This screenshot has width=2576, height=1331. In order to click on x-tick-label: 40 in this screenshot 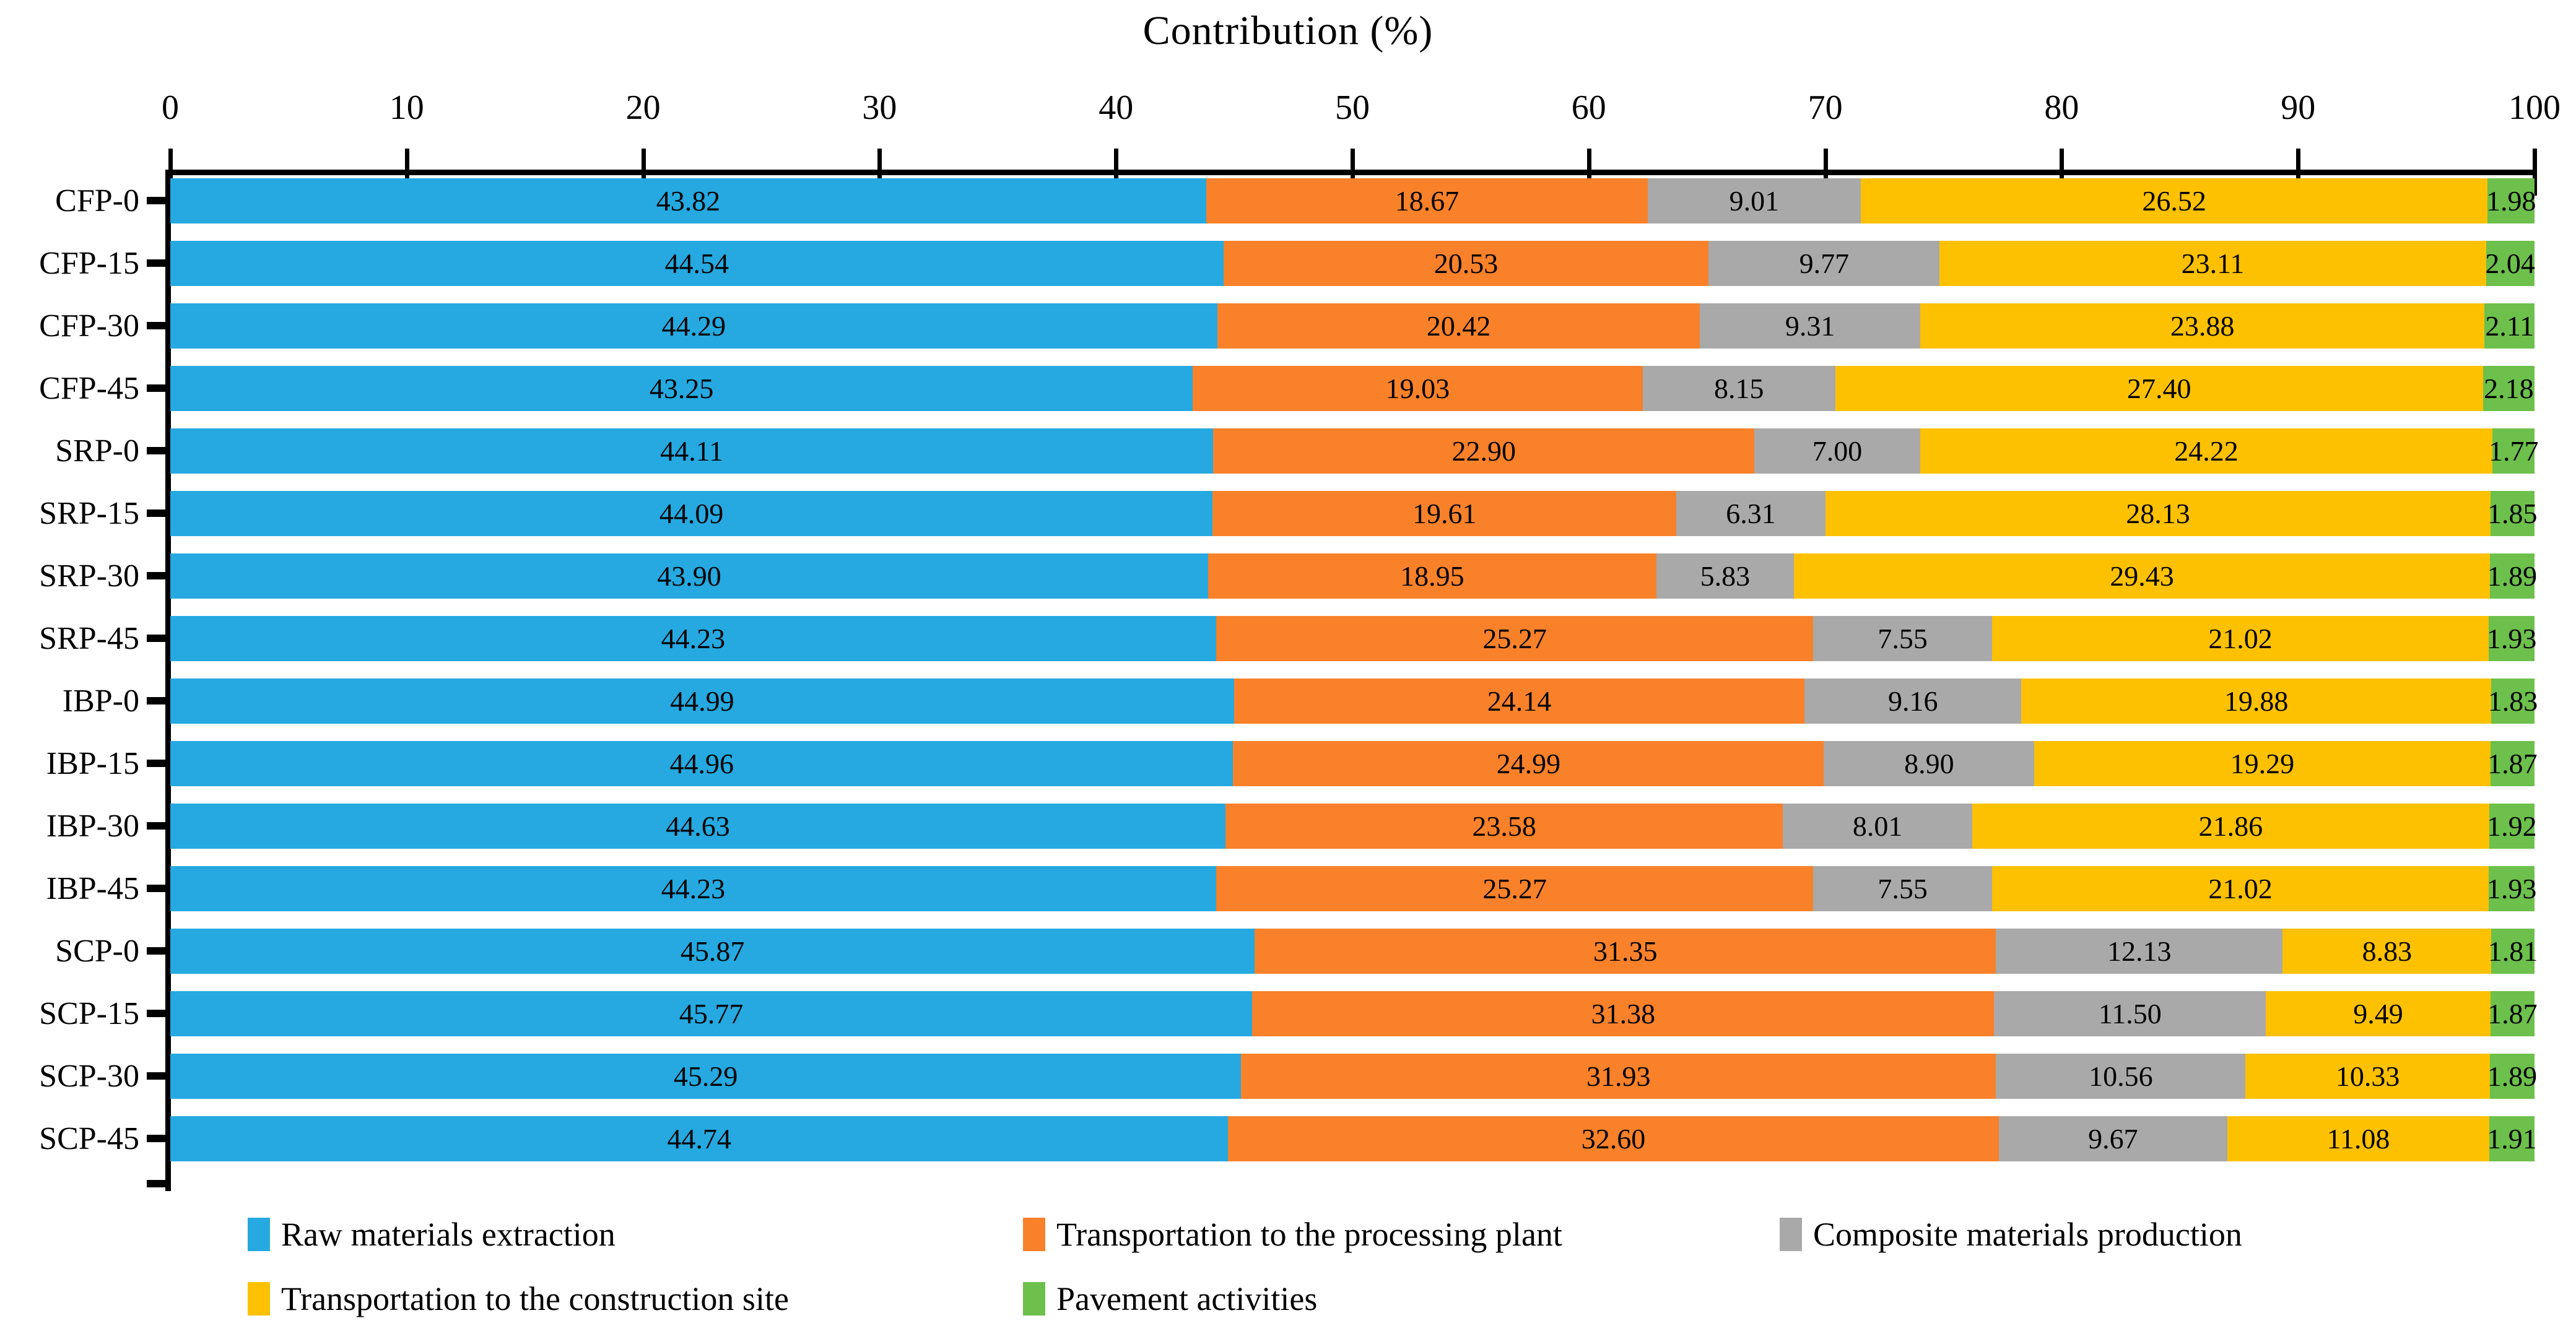, I will do `click(1116, 108)`.